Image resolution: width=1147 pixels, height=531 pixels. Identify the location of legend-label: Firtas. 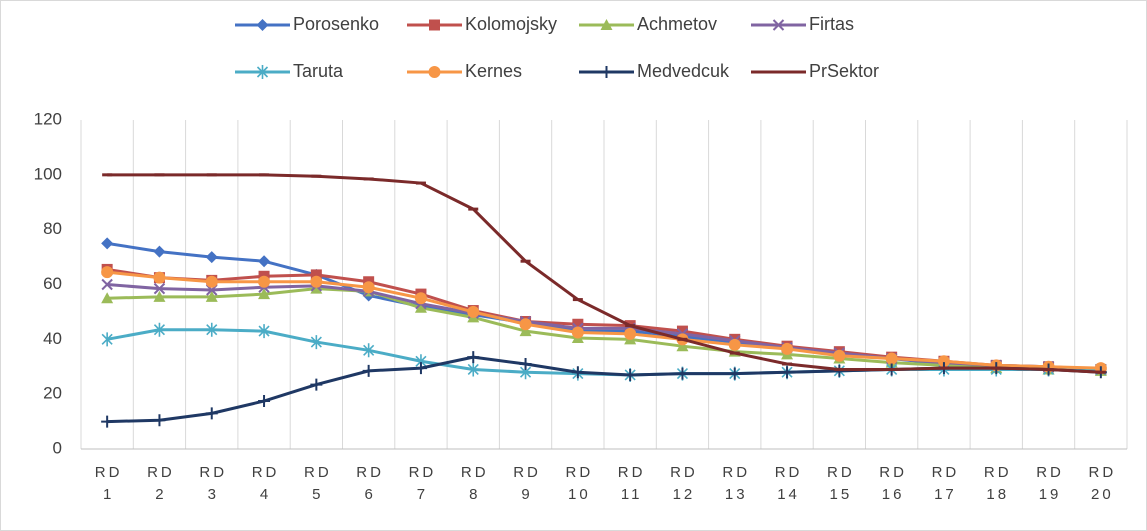
(831, 24).